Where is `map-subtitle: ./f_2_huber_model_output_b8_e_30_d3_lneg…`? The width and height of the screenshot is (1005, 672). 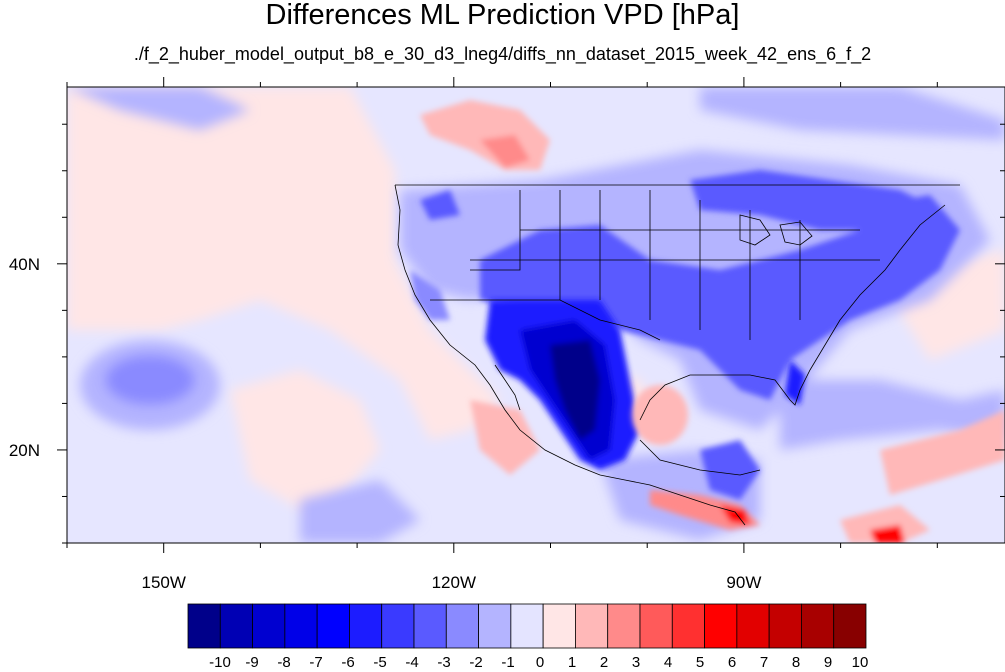
map-subtitle: ./f_2_huber_model_output_b8_e_30_d3_lneg… is located at coordinates (502, 54).